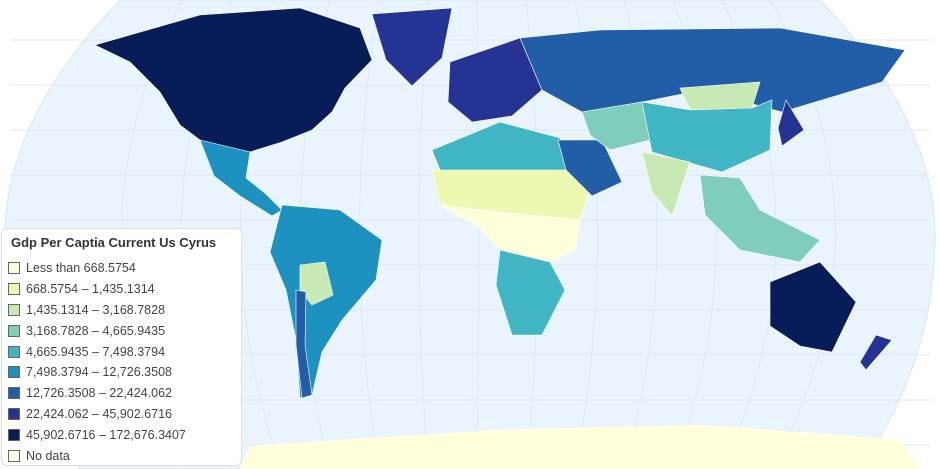  I want to click on legend-item: 12,726.3508 – 22,424.062, so click(124, 393).